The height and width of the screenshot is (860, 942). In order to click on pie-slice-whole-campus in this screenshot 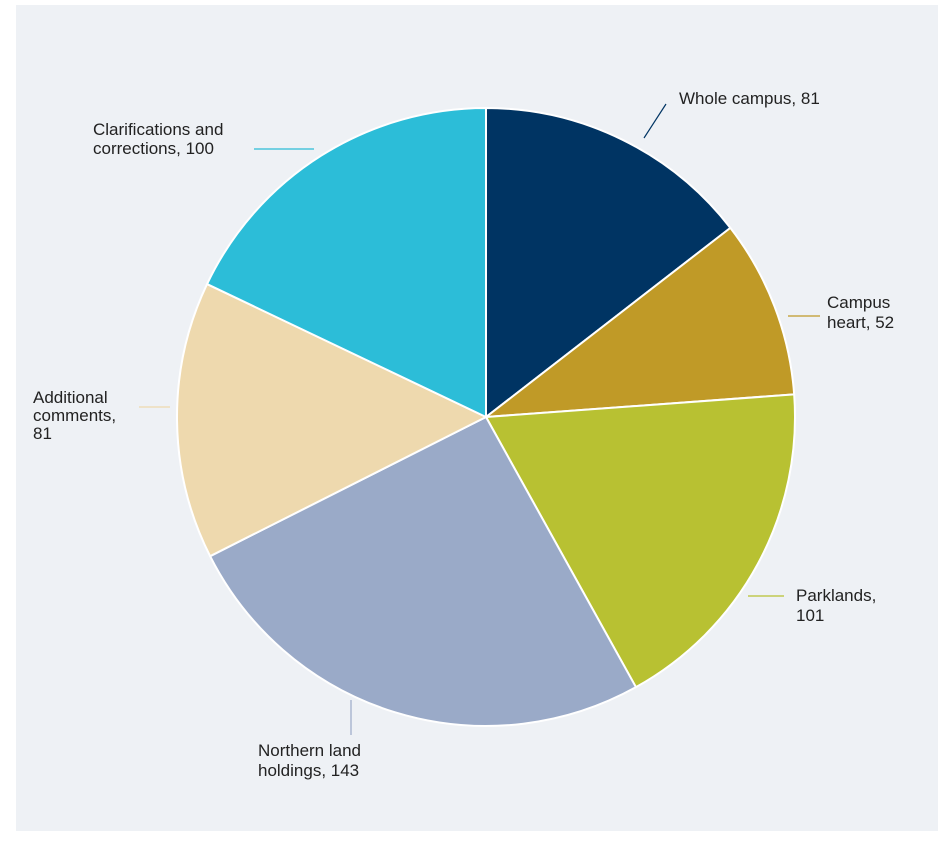, I will do `click(608, 262)`.